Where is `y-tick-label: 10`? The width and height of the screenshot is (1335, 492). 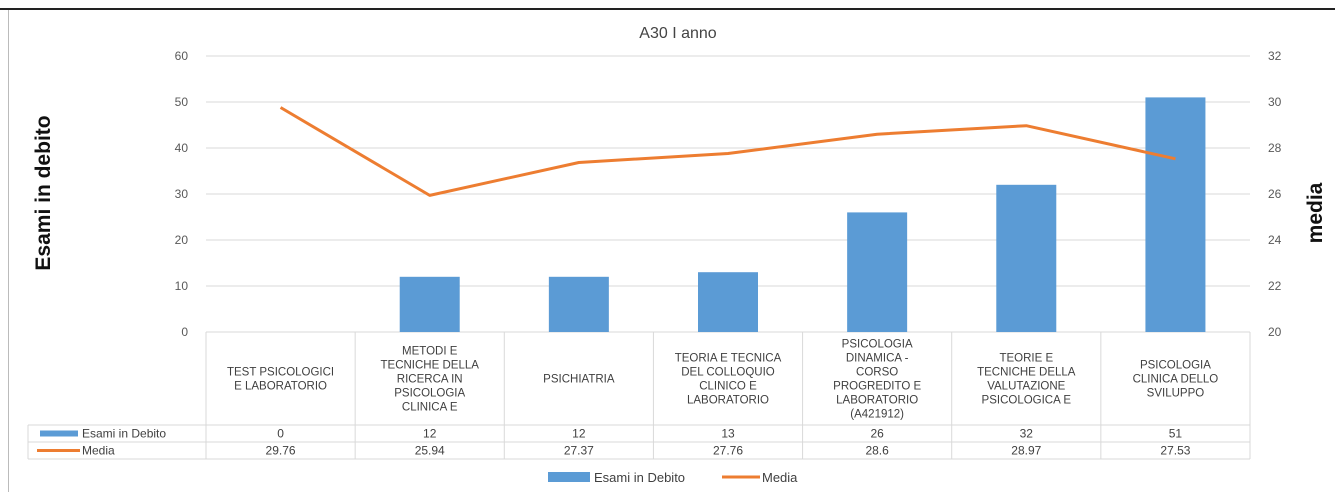
y-tick-label: 10 is located at coordinates (182, 286).